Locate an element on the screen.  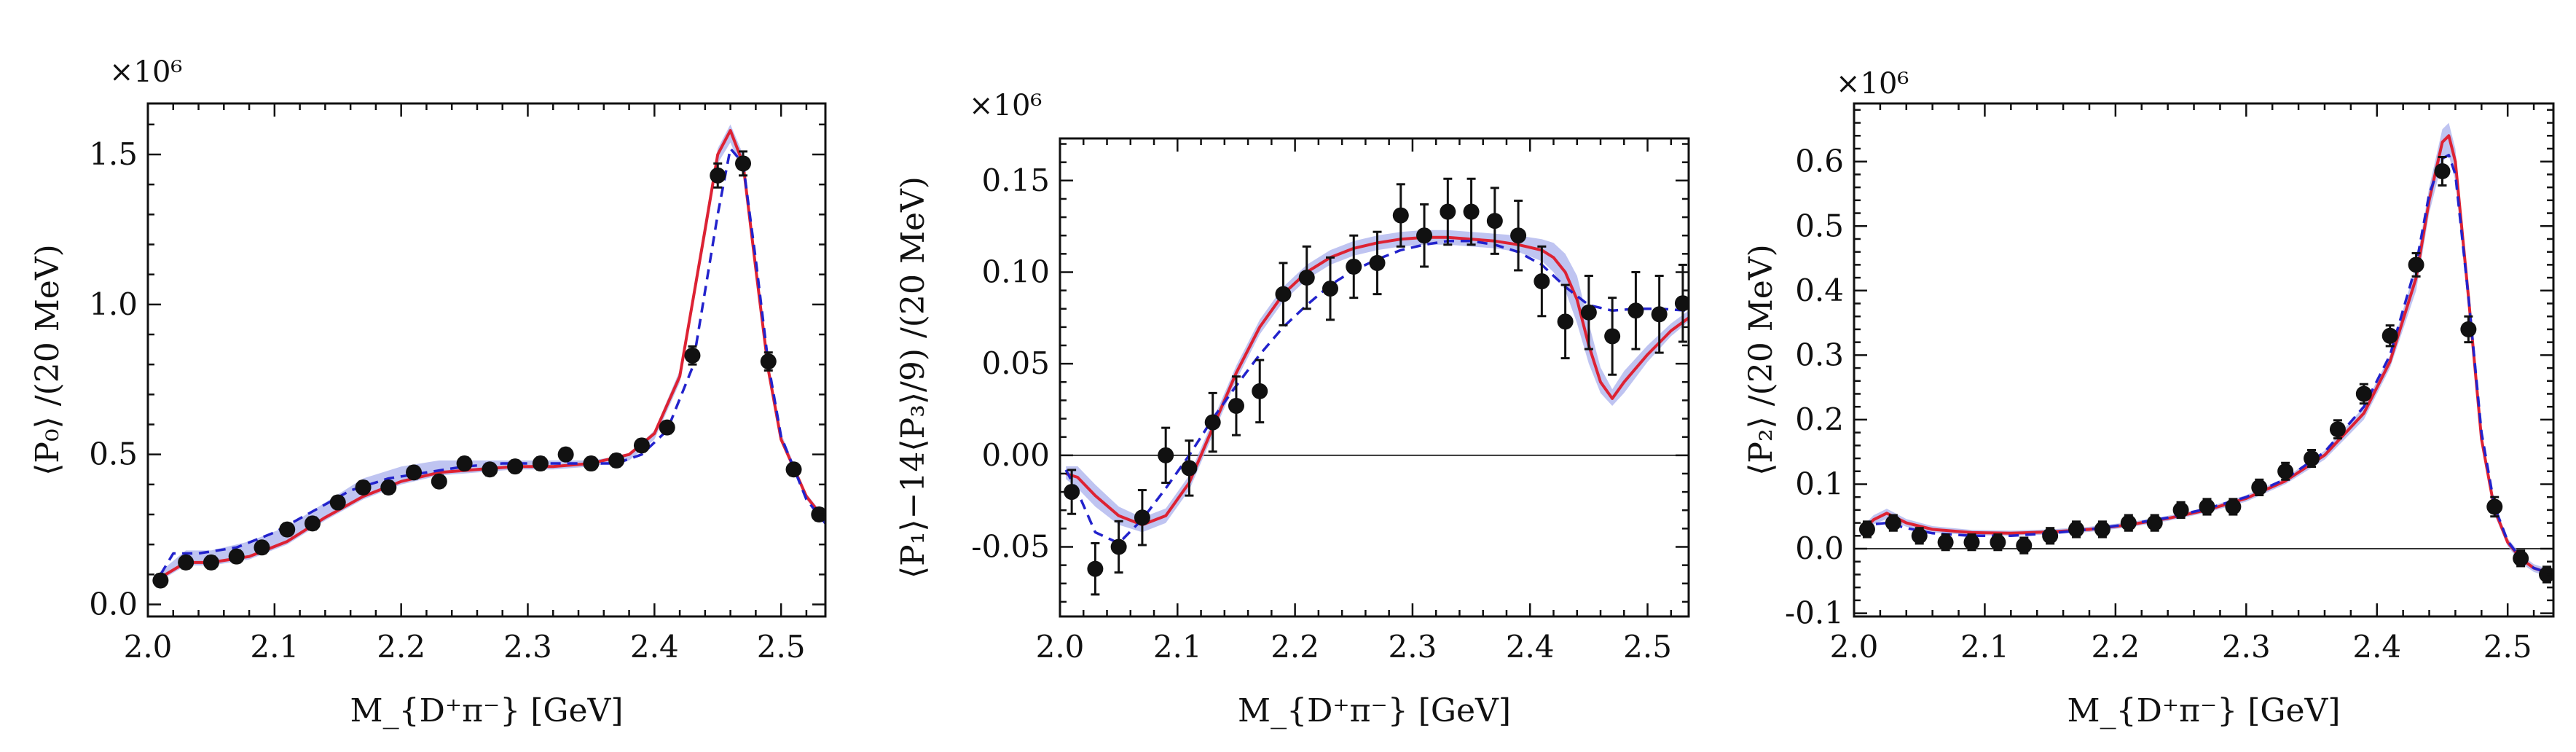
plot-area is located at coordinates (1374, 386).